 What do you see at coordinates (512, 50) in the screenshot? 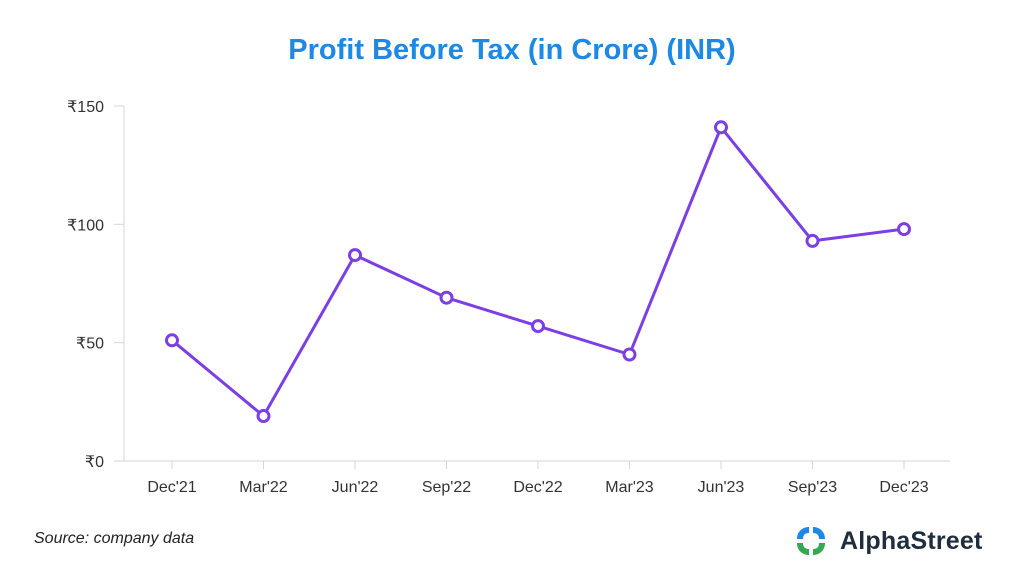
I see `chart-title: Profit Before Tax (in Crore) (INR)` at bounding box center [512, 50].